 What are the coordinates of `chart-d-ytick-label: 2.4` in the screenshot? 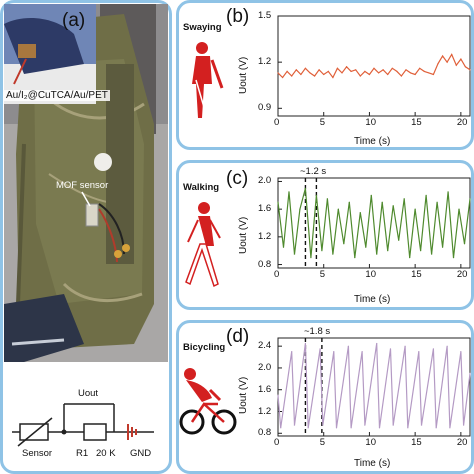 It's located at (265, 346).